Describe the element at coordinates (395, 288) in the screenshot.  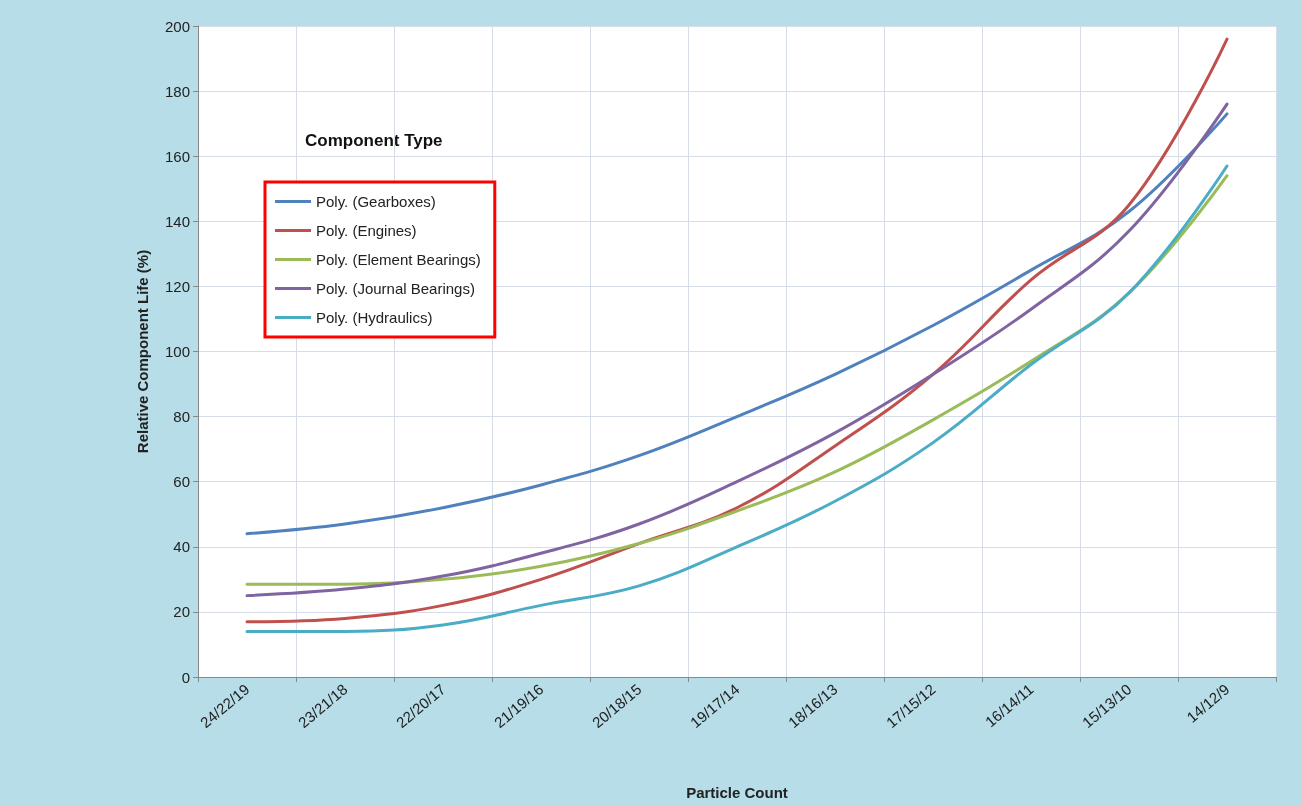
I see `legend-label: Poly. (Journal Bearings)` at that location.